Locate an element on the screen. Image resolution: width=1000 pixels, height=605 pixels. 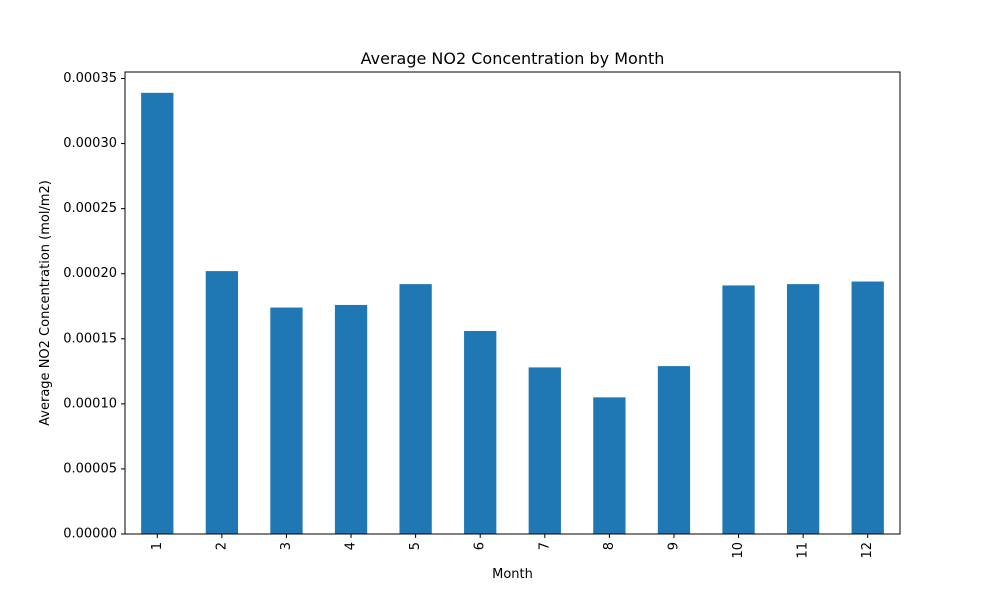
x-tick-label: 11 is located at coordinates (803, 550).